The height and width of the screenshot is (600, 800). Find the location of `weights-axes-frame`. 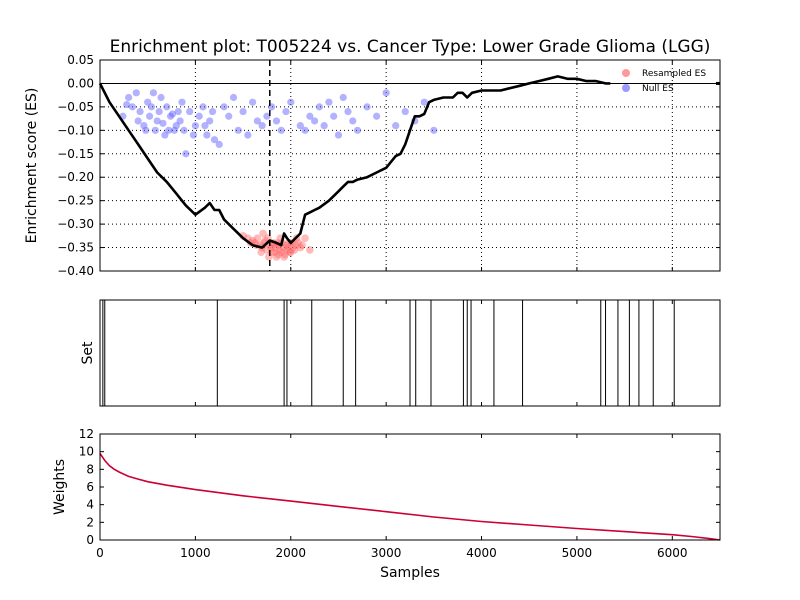

weights-axes-frame is located at coordinates (410, 487).